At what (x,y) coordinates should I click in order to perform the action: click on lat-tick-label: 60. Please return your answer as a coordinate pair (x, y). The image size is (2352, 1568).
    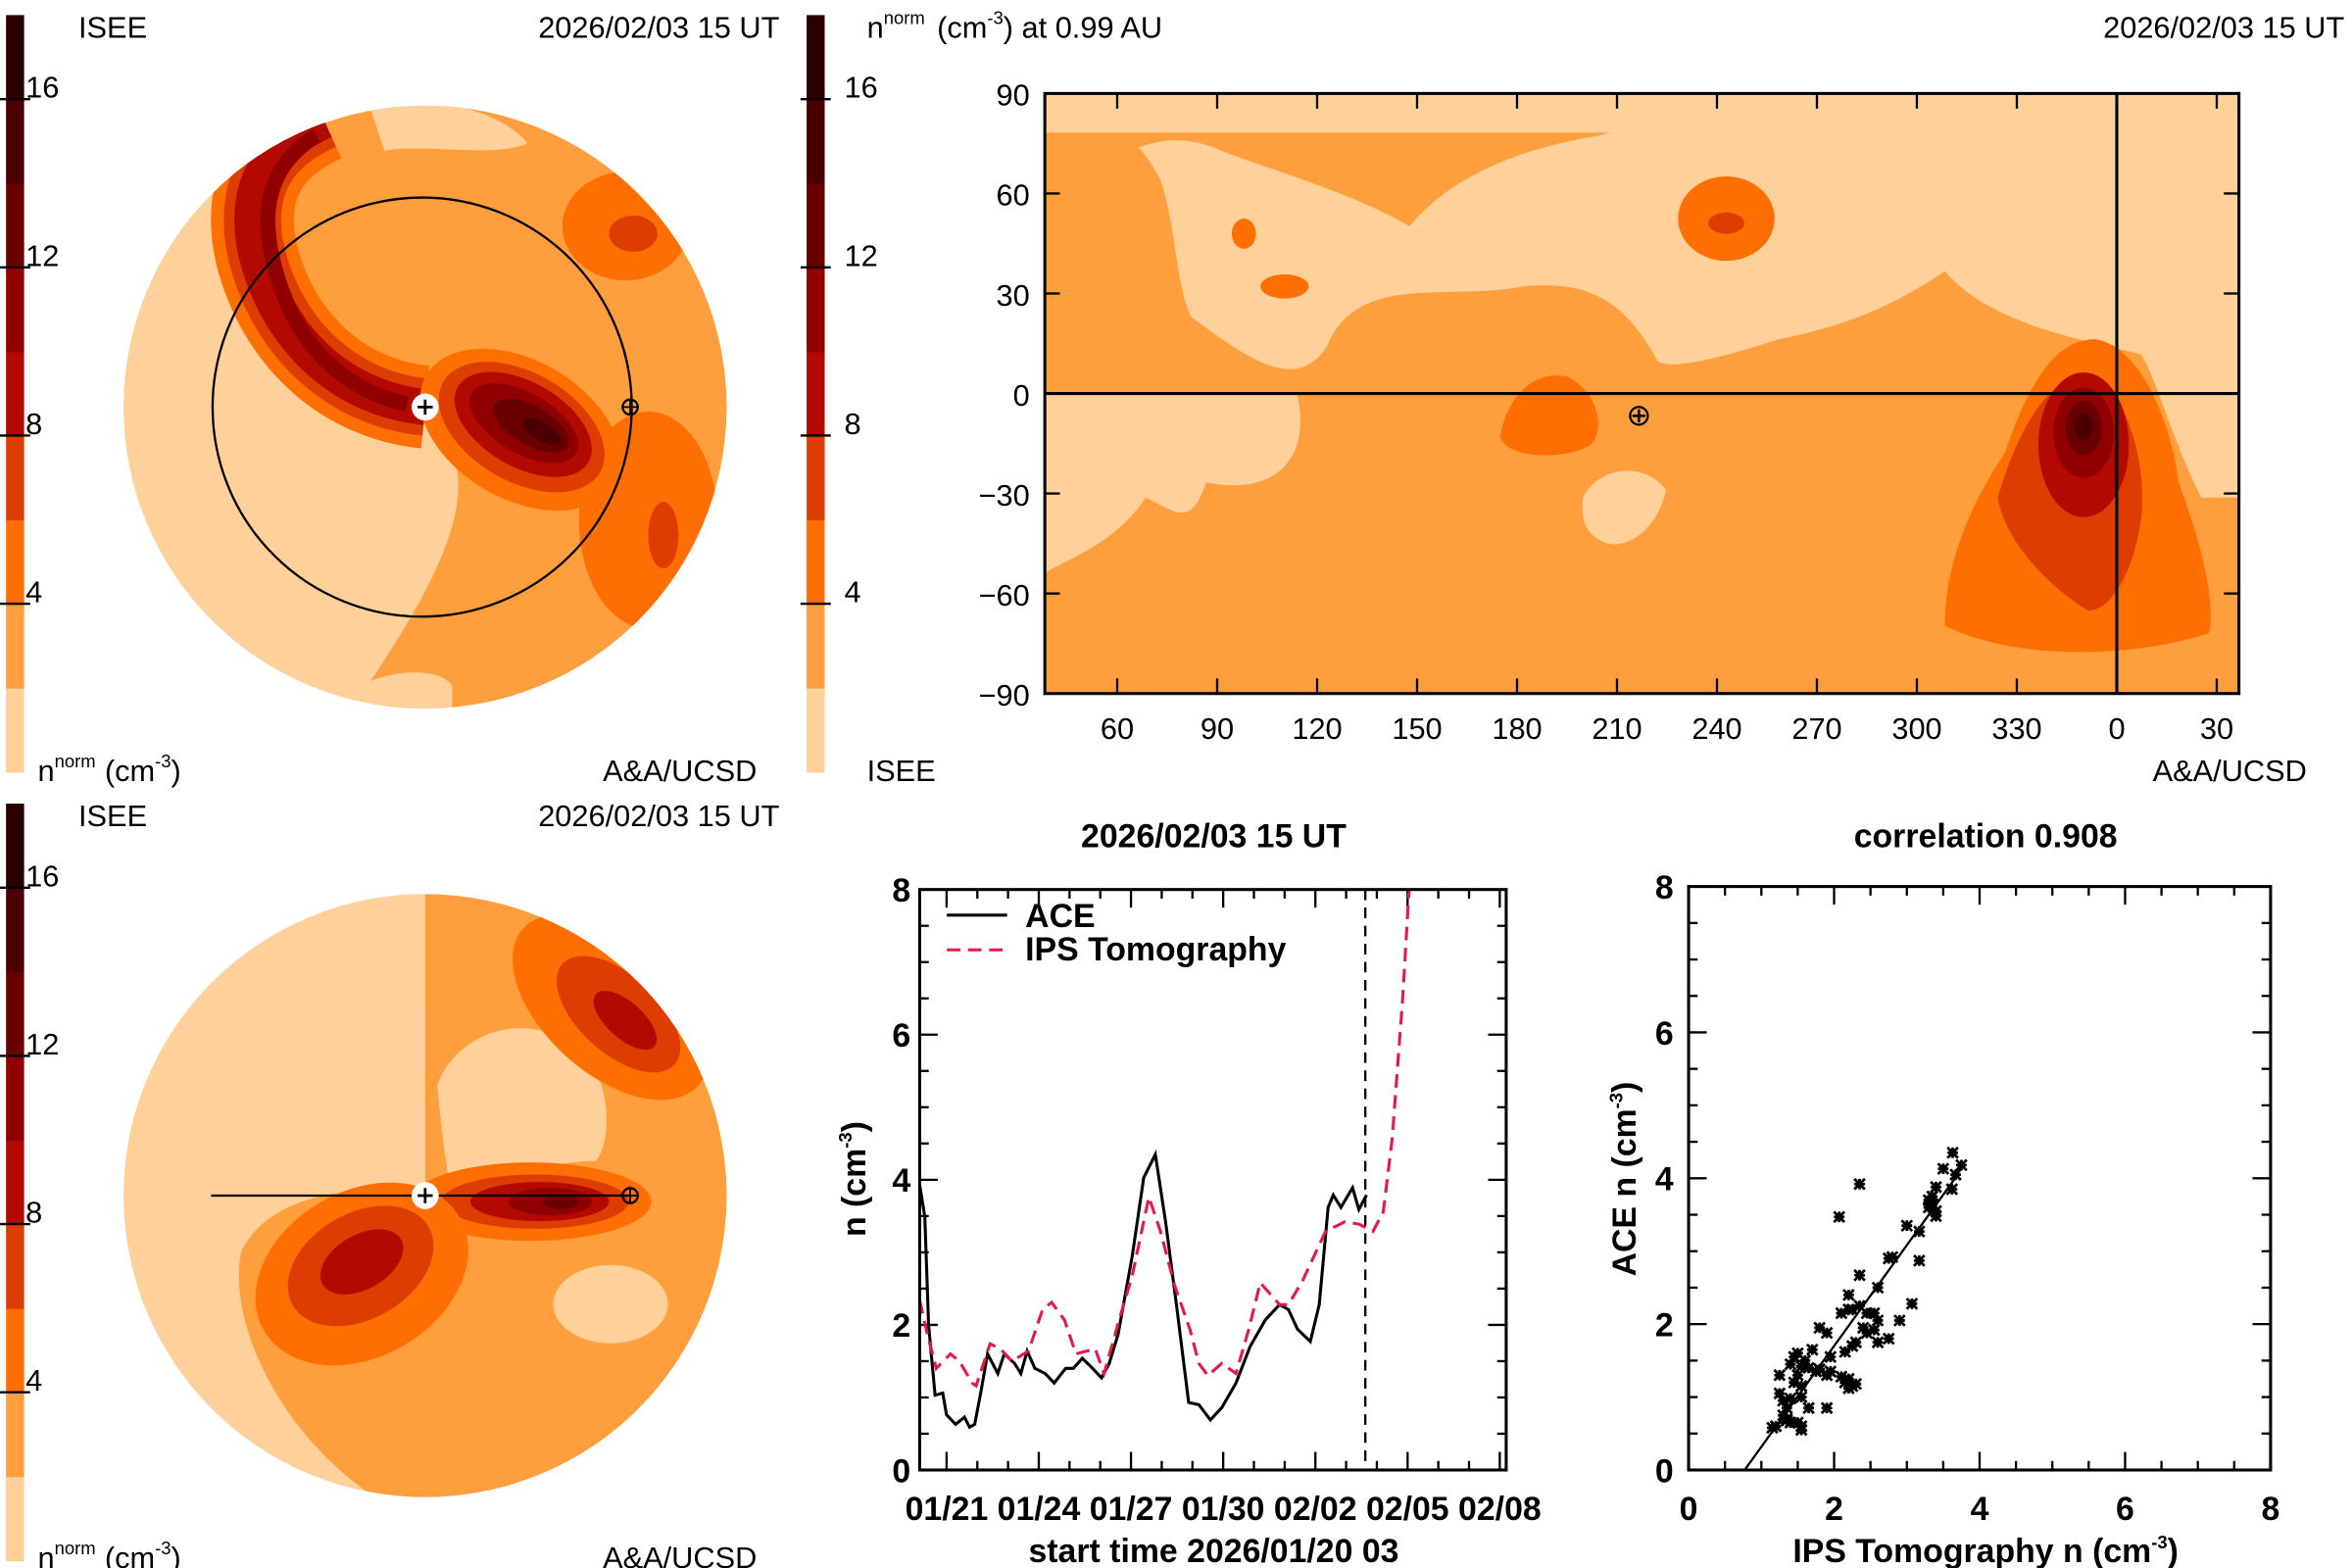
    Looking at the image, I should click on (1013, 195).